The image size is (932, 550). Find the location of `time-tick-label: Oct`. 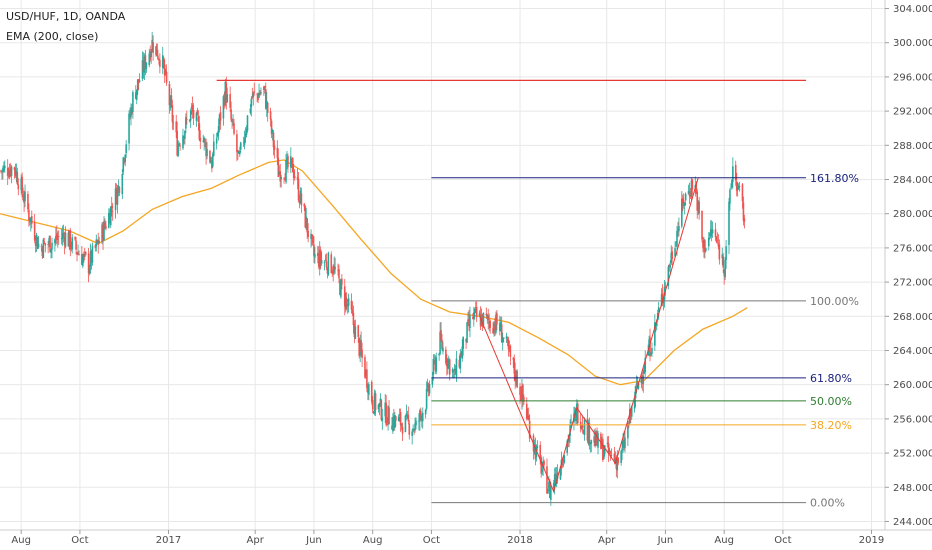

time-tick-label: Oct is located at coordinates (79, 540).